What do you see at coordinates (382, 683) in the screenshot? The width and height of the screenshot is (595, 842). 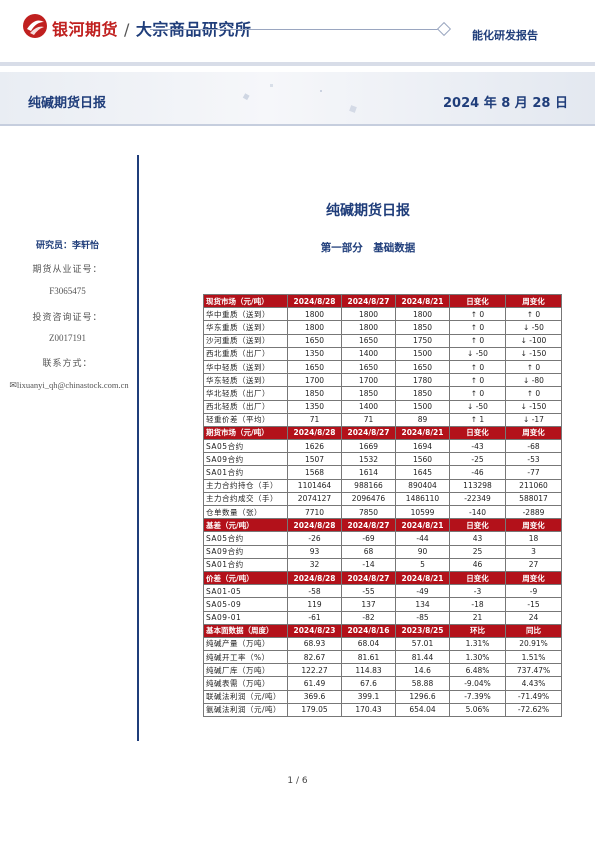 I see `table-row: 纯碱表需（万吨） 61.49 67.6 58.88 -9.04% 4.43%` at bounding box center [382, 683].